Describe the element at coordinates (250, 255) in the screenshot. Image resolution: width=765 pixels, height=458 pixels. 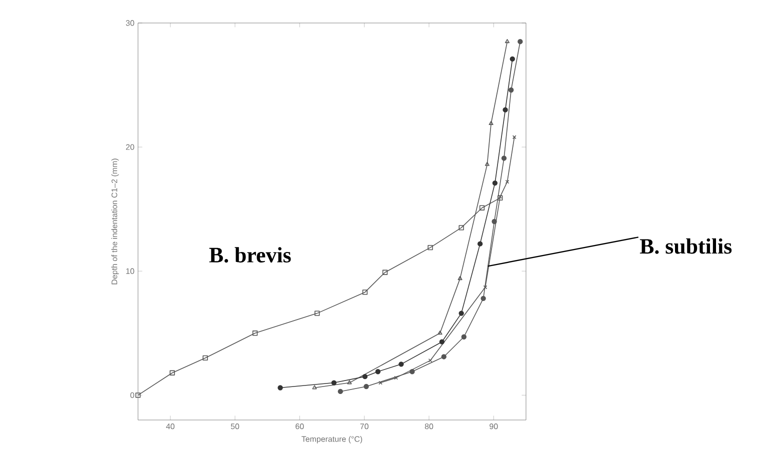
I see `annotation: B. brevis` at that location.